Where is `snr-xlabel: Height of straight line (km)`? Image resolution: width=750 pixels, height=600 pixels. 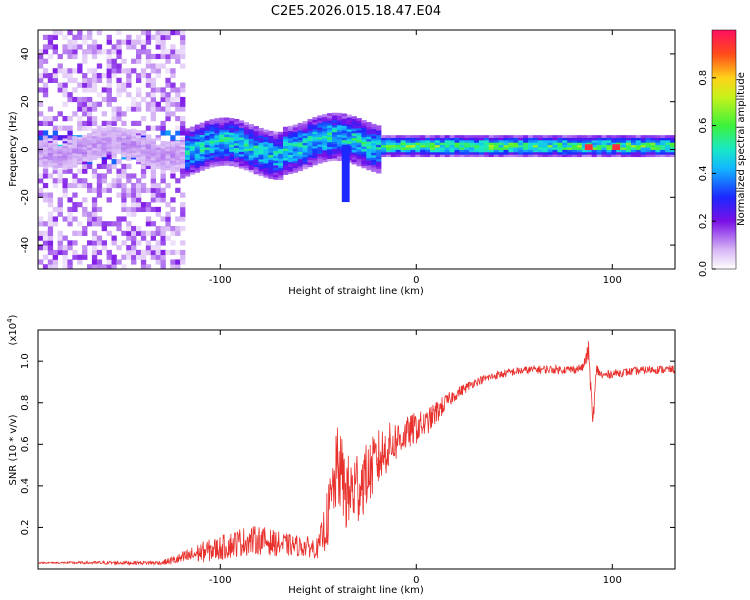
snr-xlabel: Height of straight line (km) is located at coordinates (356, 590).